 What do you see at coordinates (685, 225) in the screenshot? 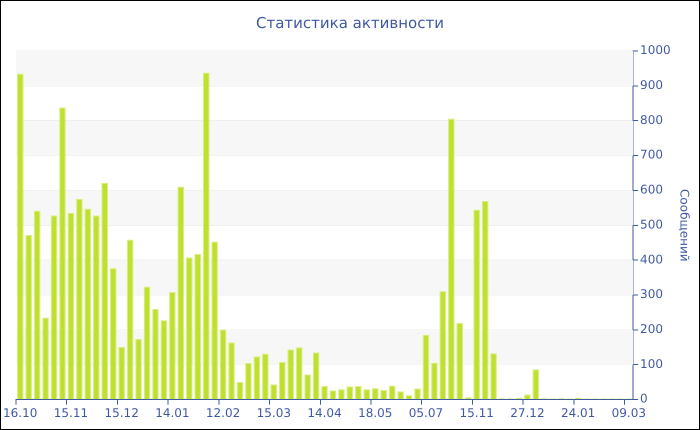
I see `y-axis-title: Сообщений` at bounding box center [685, 225].